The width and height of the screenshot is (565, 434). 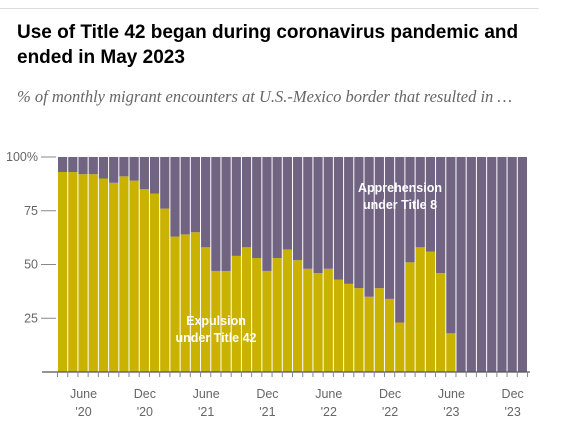 I want to click on apprehension-label-line1: Apprehension, so click(x=400, y=188).